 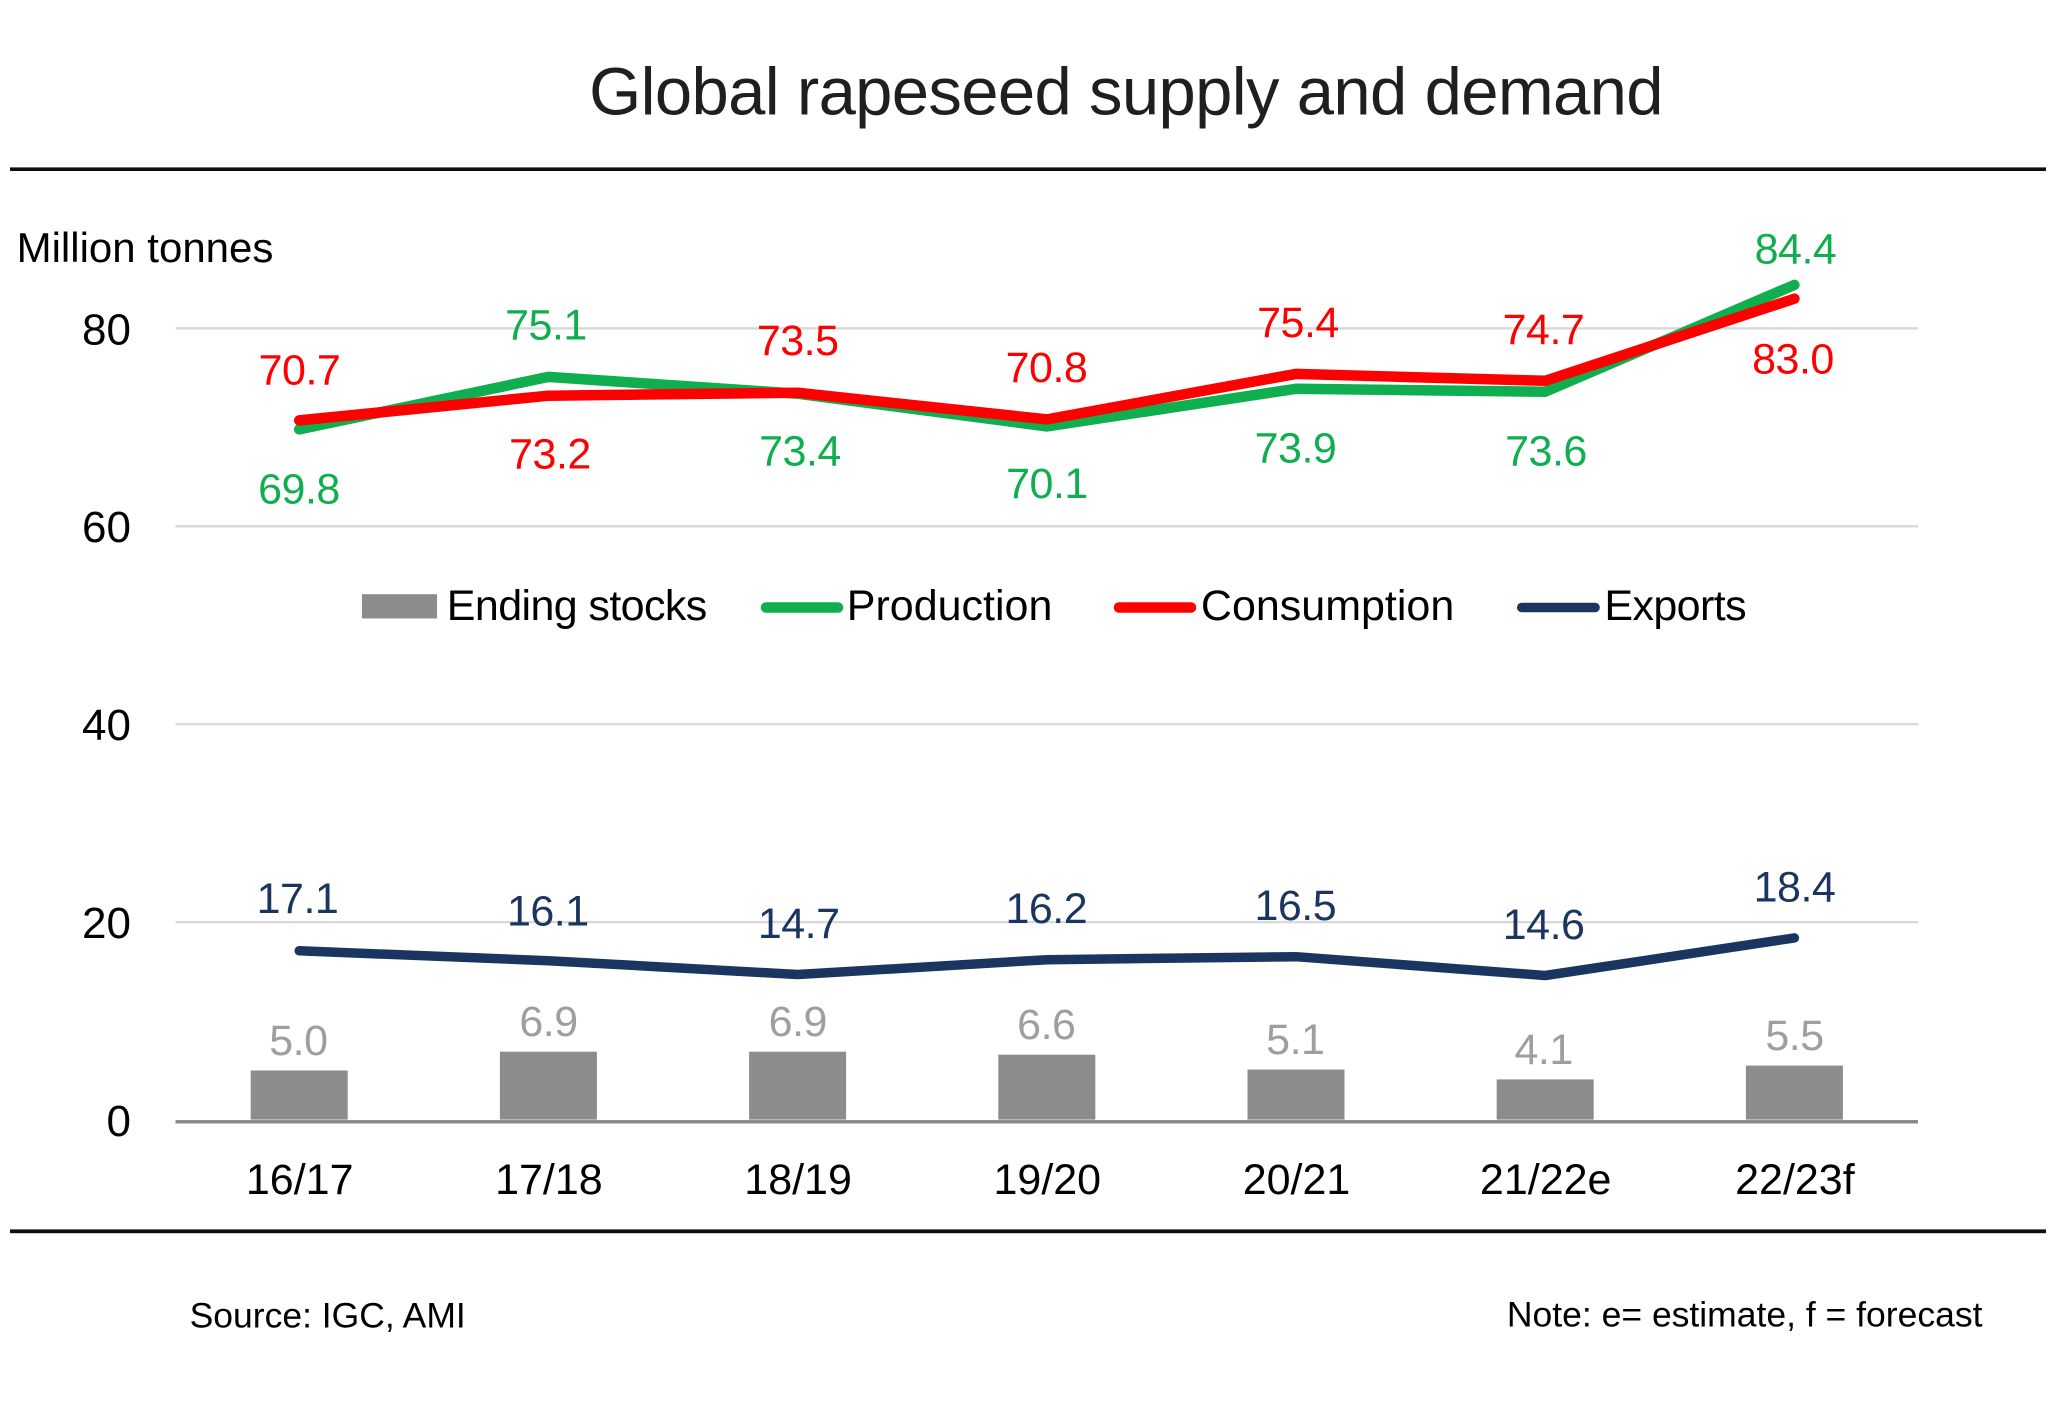 I want to click on svg-text: 73.2, so click(x=550, y=454).